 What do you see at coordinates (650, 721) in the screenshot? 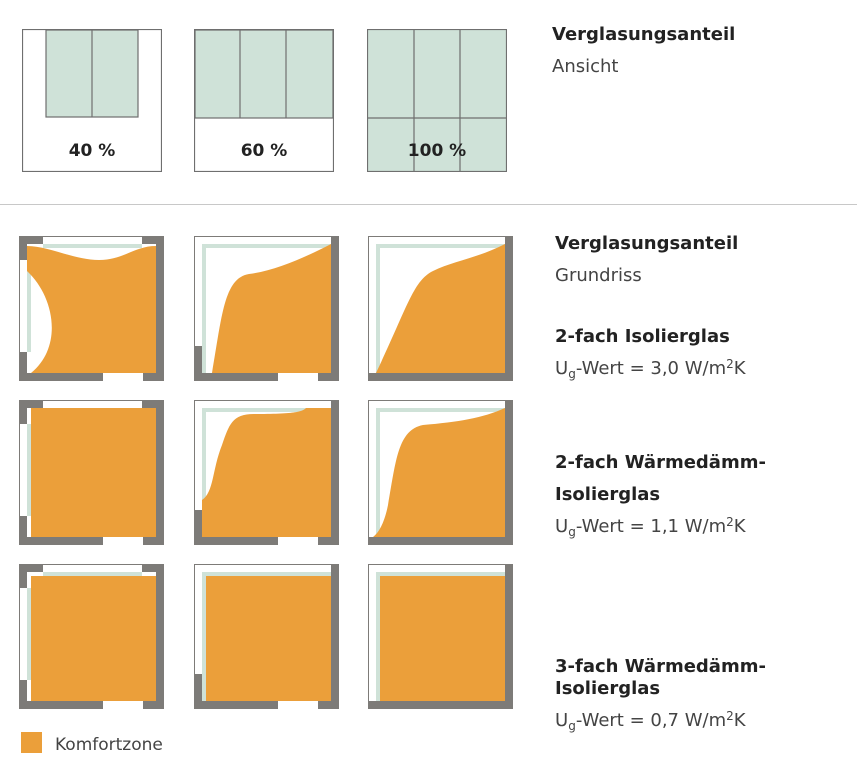
I see `u-value: Ug-Wert = 0,7 W/m2K` at bounding box center [650, 721].